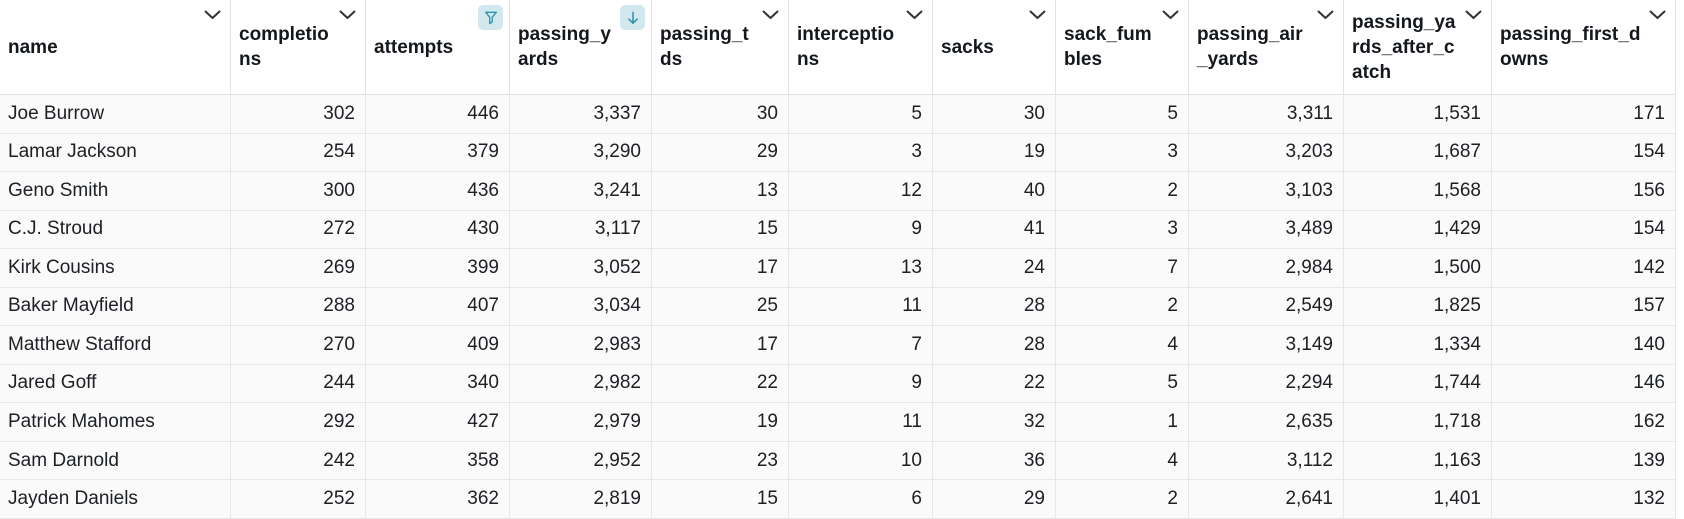  I want to click on column-header-passing_yards: passing_yards, so click(581, 47).